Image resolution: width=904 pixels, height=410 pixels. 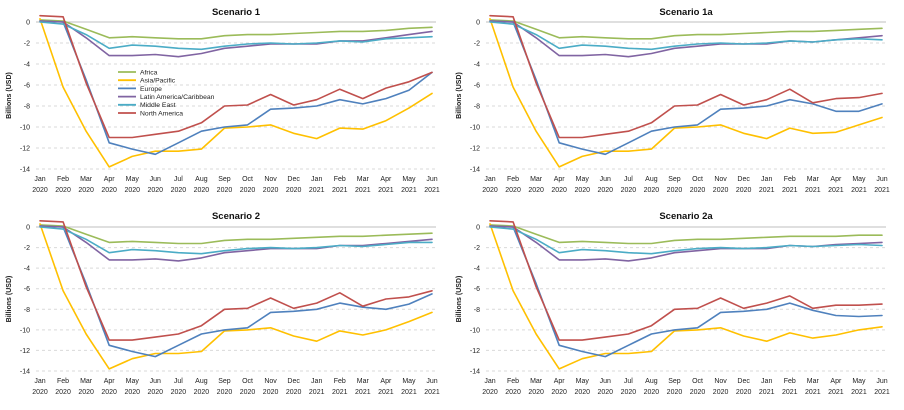 What do you see at coordinates (161, 113) in the screenshot?
I see `legend-label: North America` at bounding box center [161, 113].